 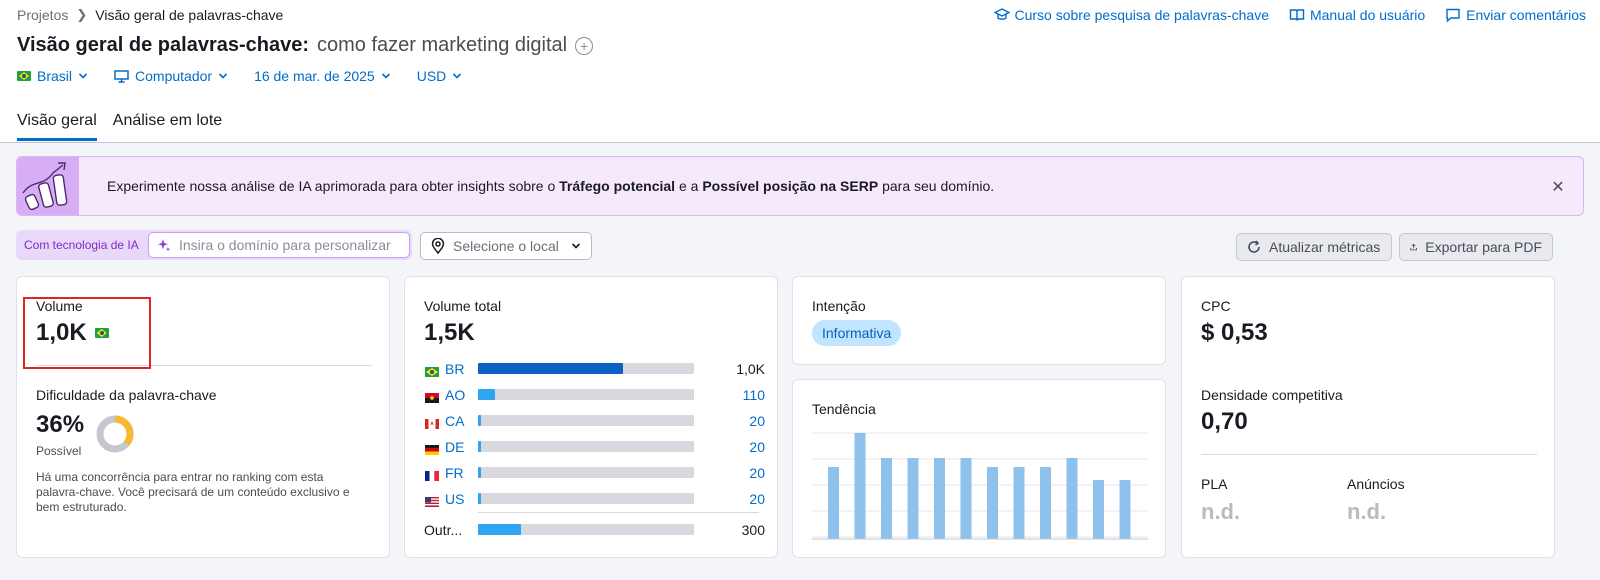 I want to click on location-select: Selecione o local, so click(x=506, y=246).